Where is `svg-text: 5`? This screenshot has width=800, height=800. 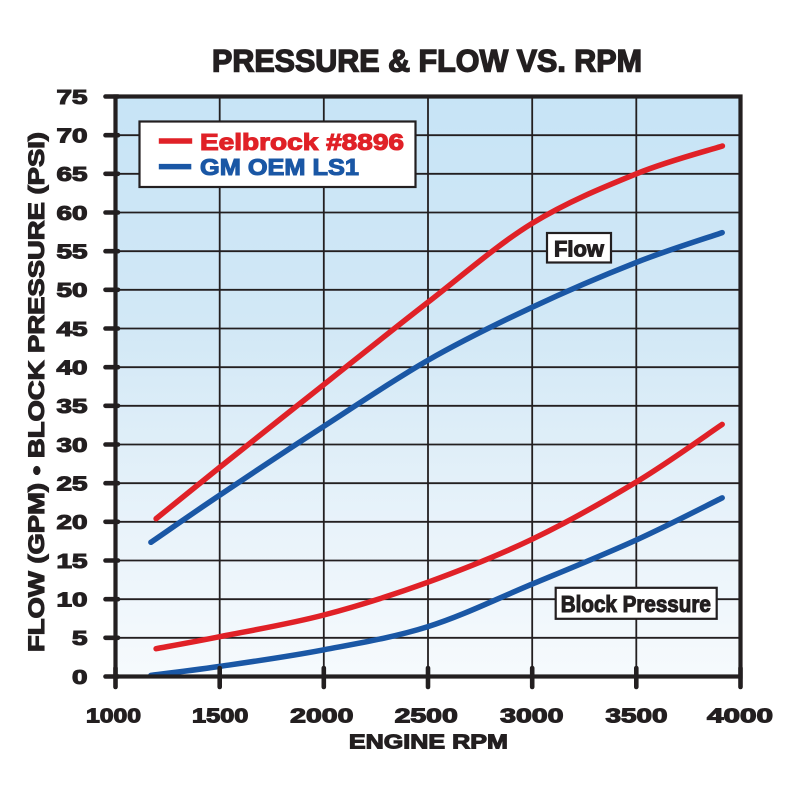 svg-text: 5 is located at coordinates (80, 639).